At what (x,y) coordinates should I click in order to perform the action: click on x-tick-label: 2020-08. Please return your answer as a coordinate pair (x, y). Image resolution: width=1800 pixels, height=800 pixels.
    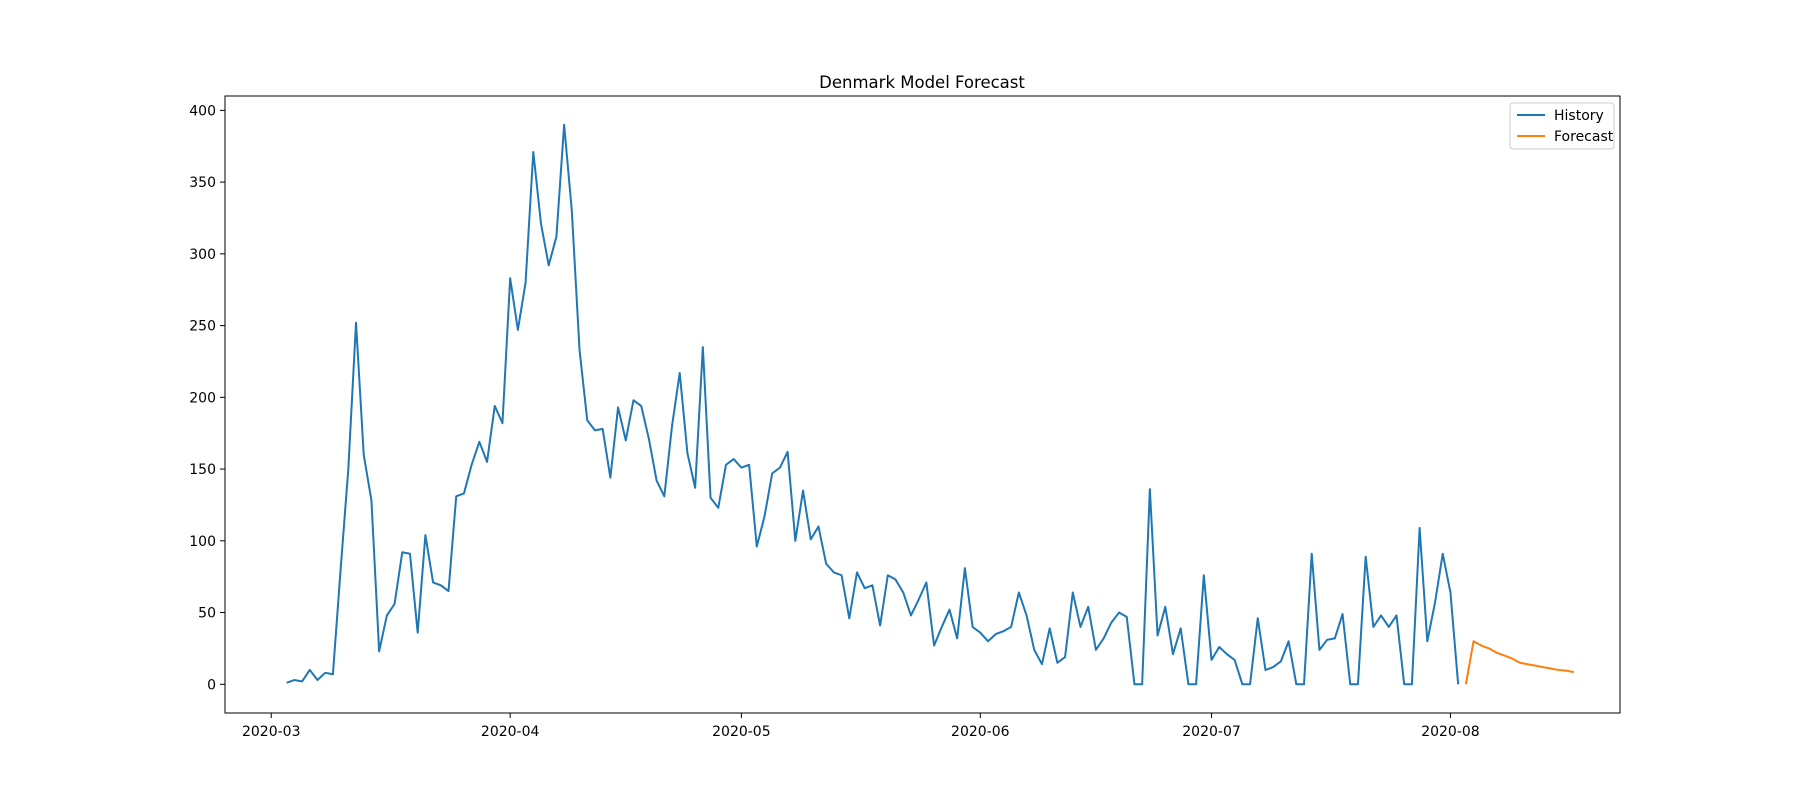
    Looking at the image, I should click on (1450, 732).